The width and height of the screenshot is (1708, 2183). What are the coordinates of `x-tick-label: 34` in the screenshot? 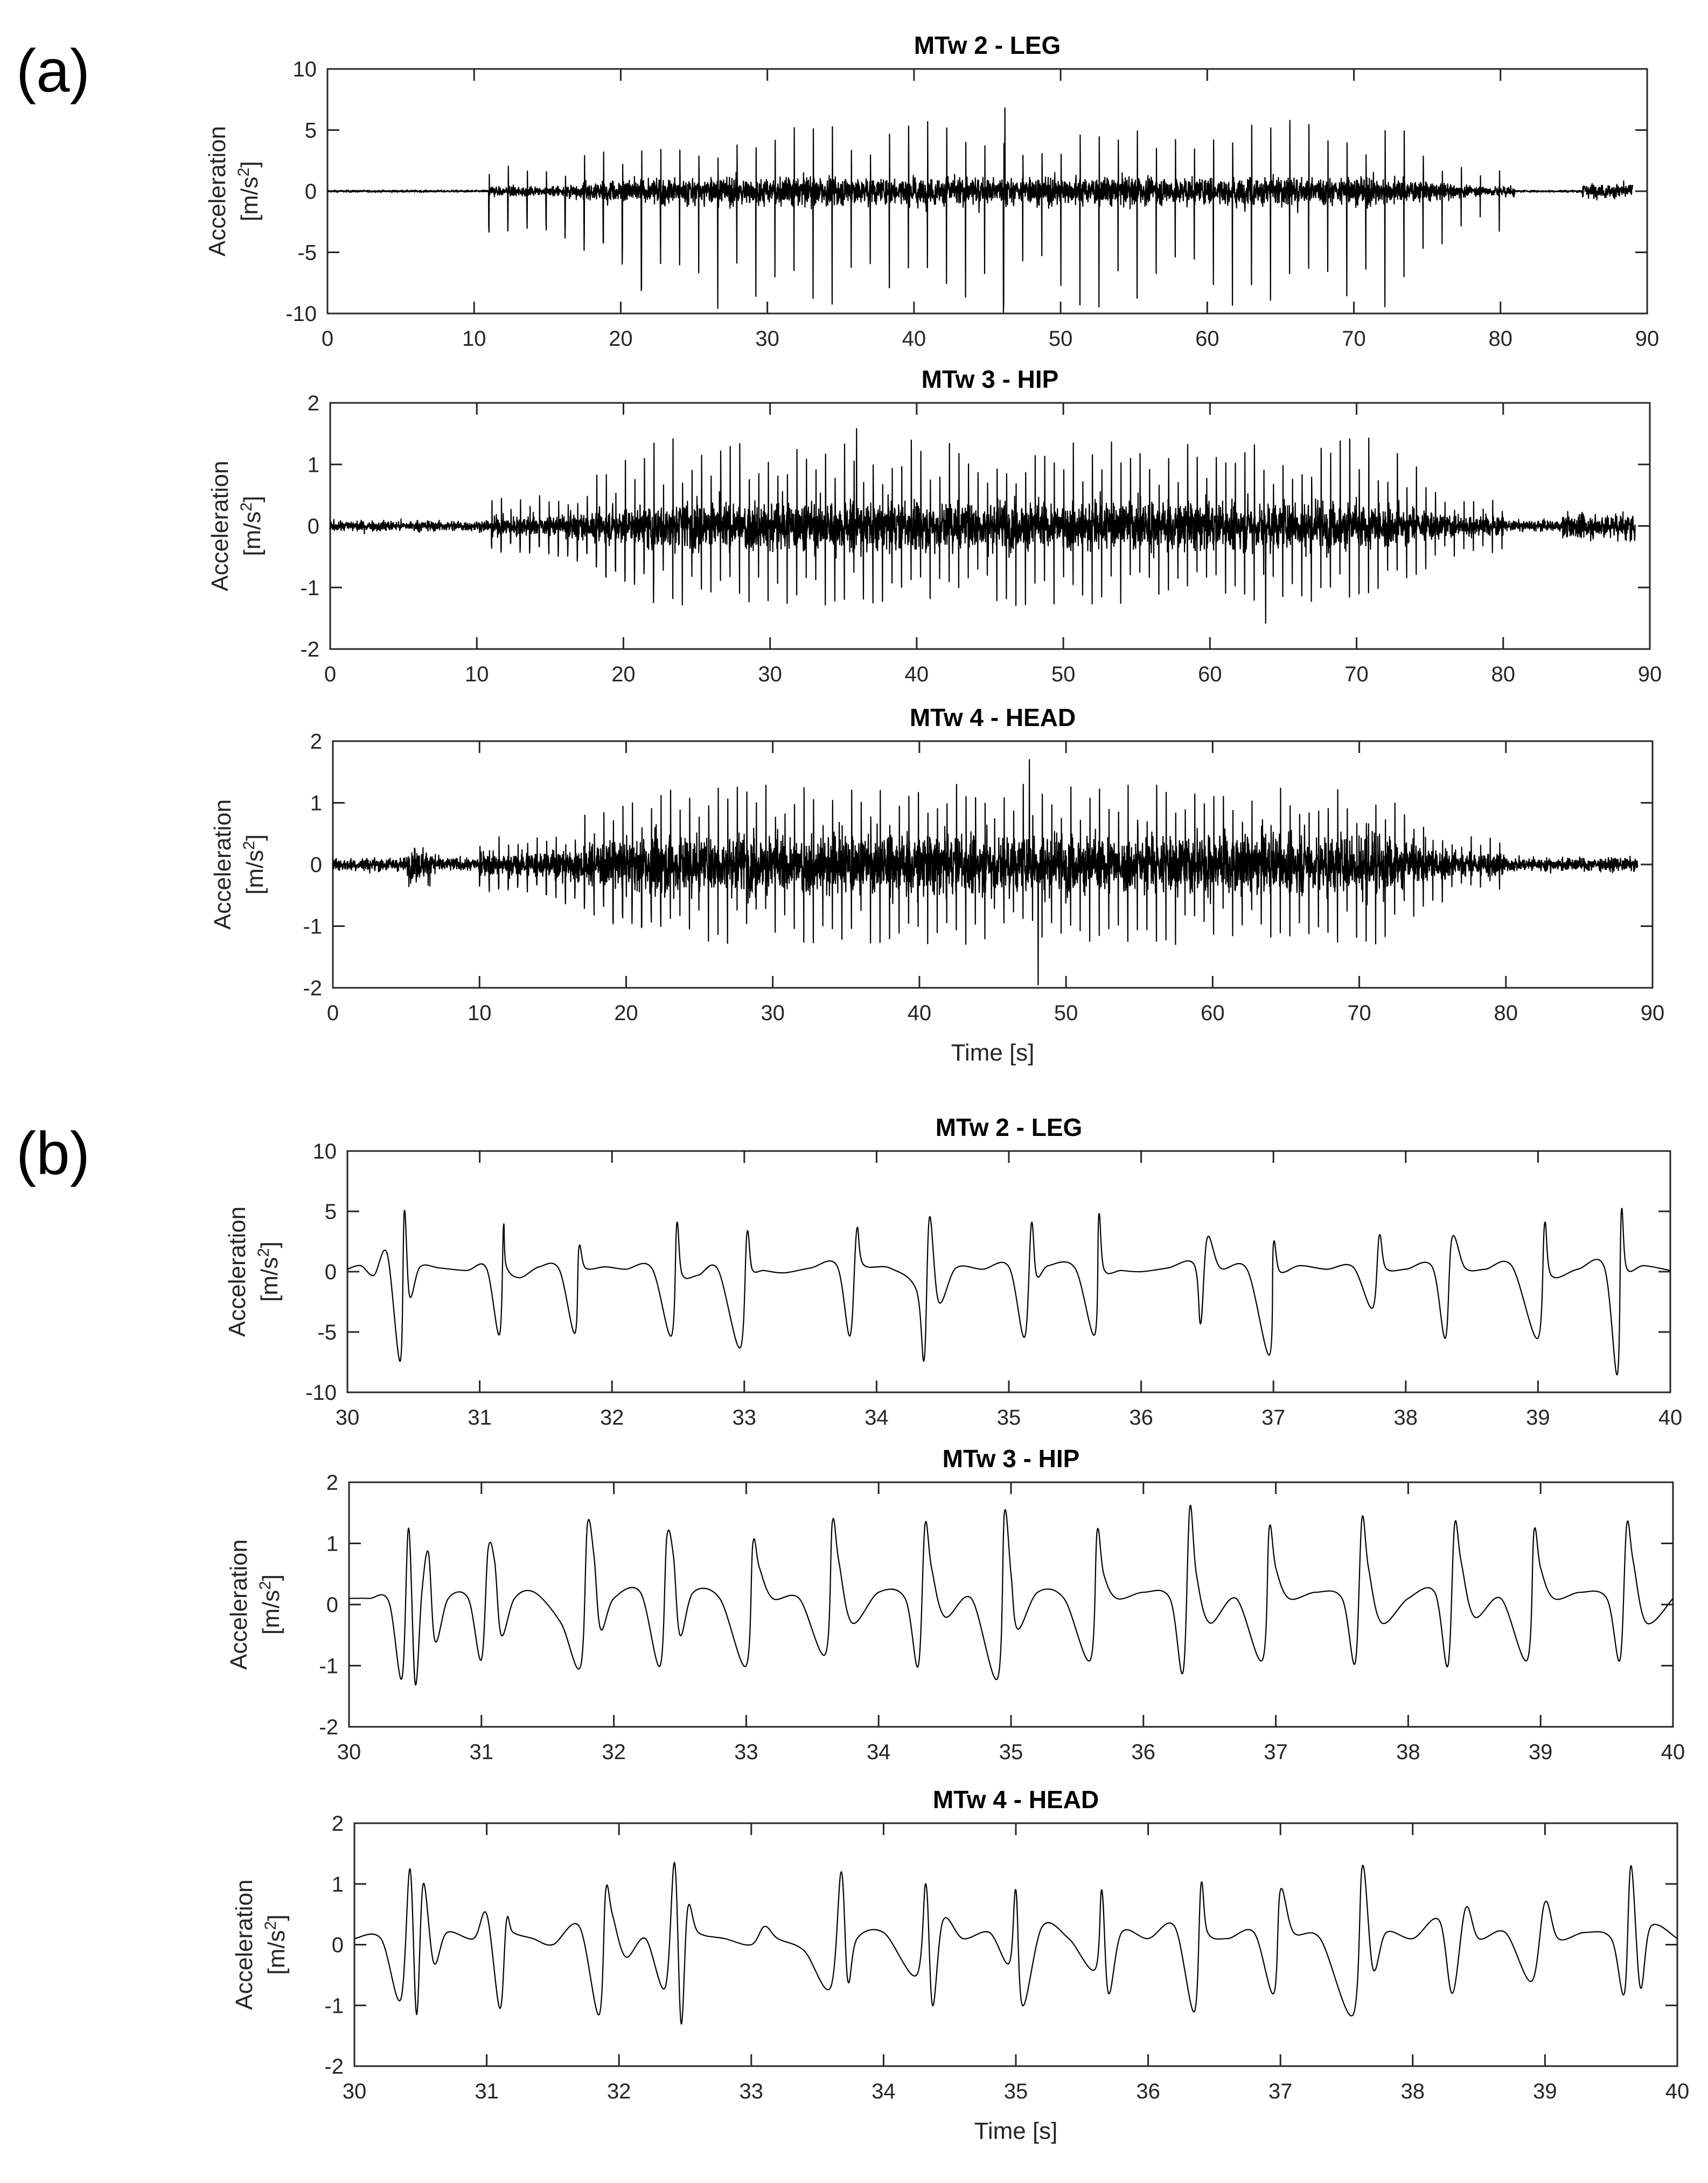 It's located at (879, 1752).